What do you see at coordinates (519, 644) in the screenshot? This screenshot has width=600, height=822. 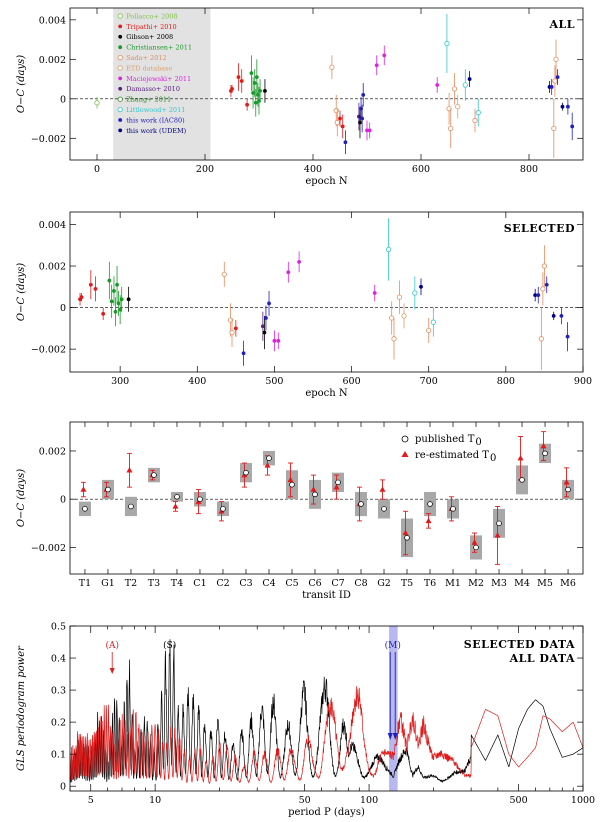 I see `legend-entry-selected: SELECTED DATA` at bounding box center [519, 644].